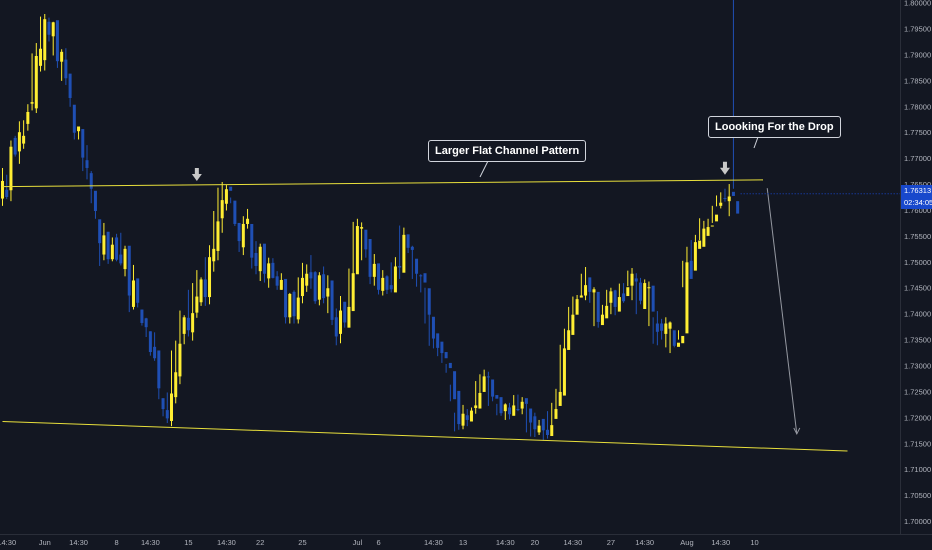 The image size is (932, 550). What do you see at coordinates (917, 340) in the screenshot?
I see `price-tick-label: 1.73500` at bounding box center [917, 340].